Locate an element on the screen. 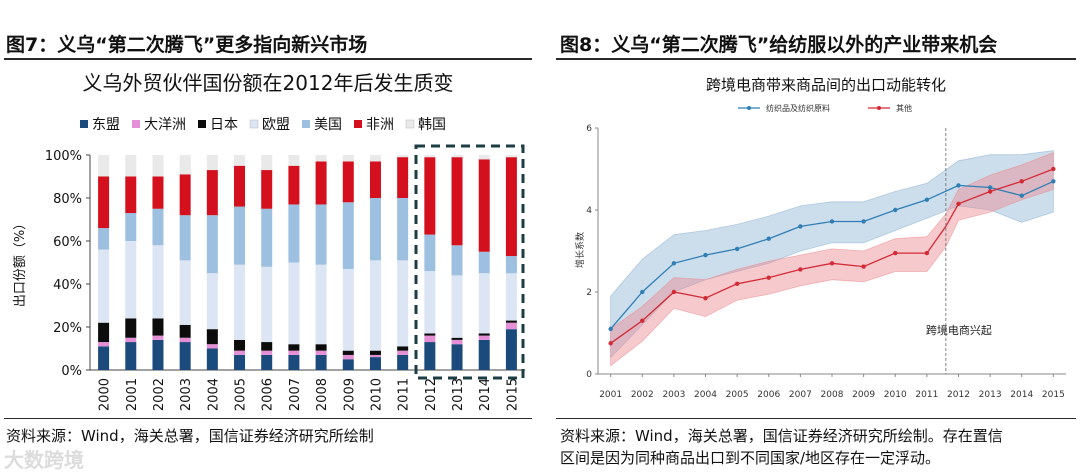  left-figure-title: 图7：义乌“第二次腾飞”更多指向新兴市场 is located at coordinates (187, 45).